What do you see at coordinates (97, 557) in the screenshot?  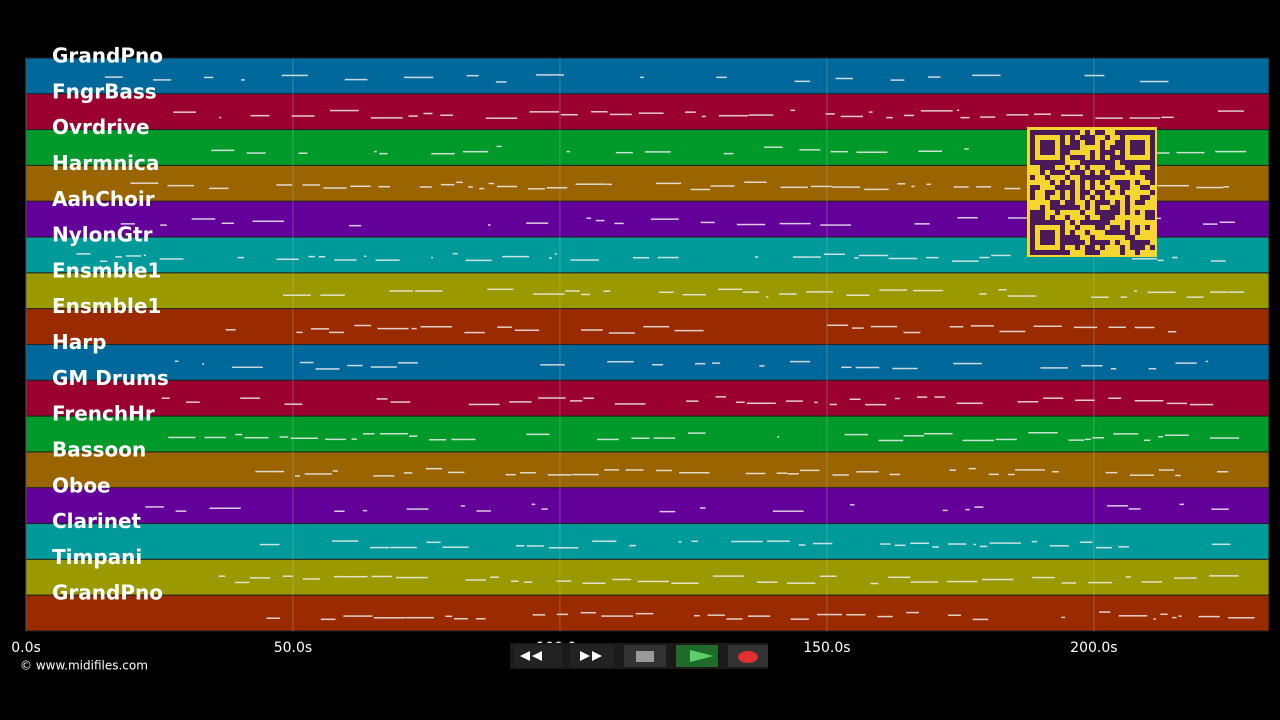 I see `track-label: Timpani` at bounding box center [97, 557].